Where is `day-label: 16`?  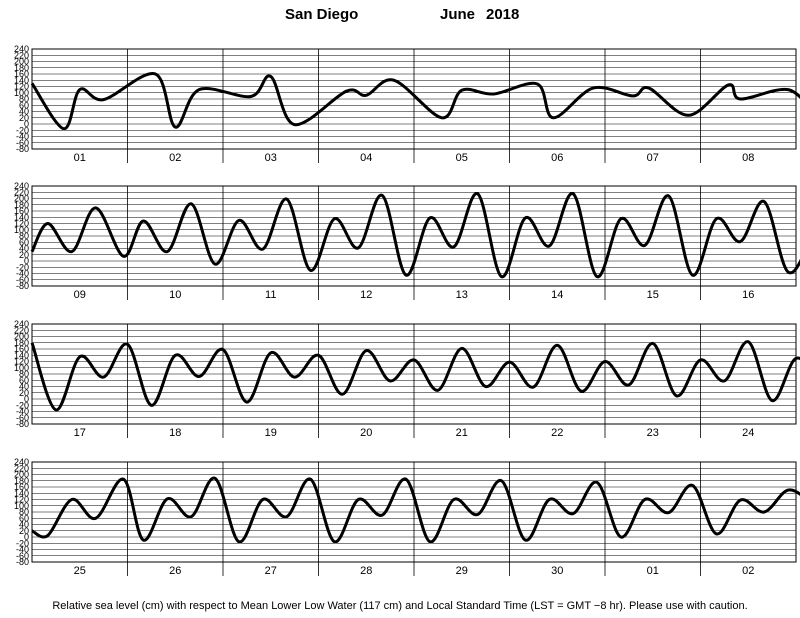 day-label: 16 is located at coordinates (748, 295).